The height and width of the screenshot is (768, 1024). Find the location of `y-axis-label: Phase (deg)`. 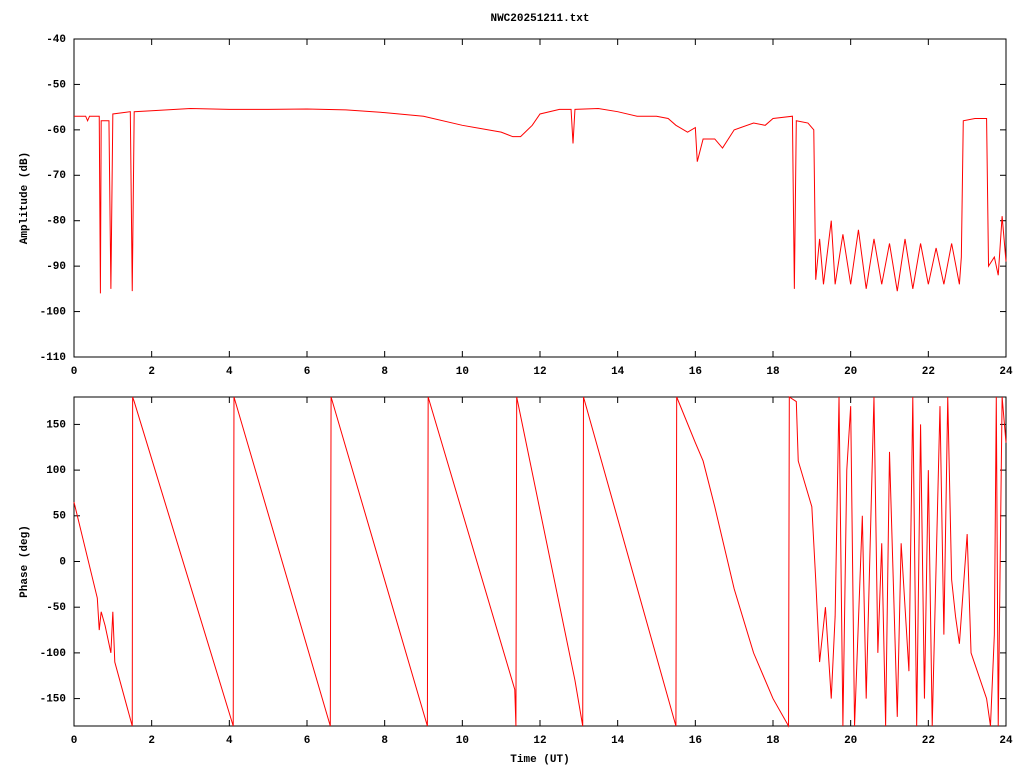

y-axis-label: Phase (deg) is located at coordinates (25, 561).